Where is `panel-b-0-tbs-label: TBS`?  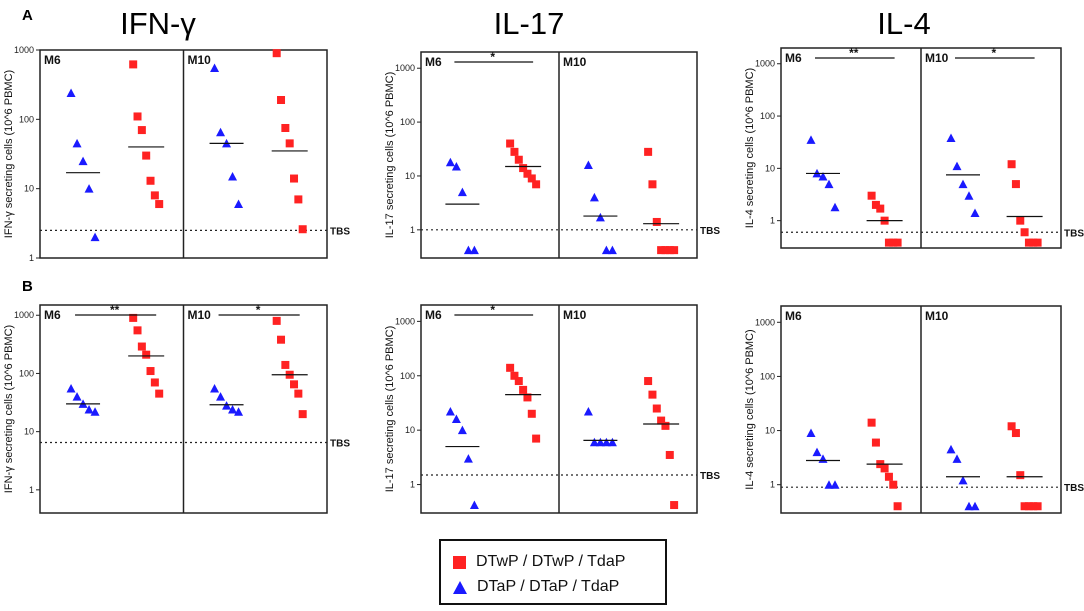
panel-b-0-tbs-label: TBS is located at coordinates (340, 444).